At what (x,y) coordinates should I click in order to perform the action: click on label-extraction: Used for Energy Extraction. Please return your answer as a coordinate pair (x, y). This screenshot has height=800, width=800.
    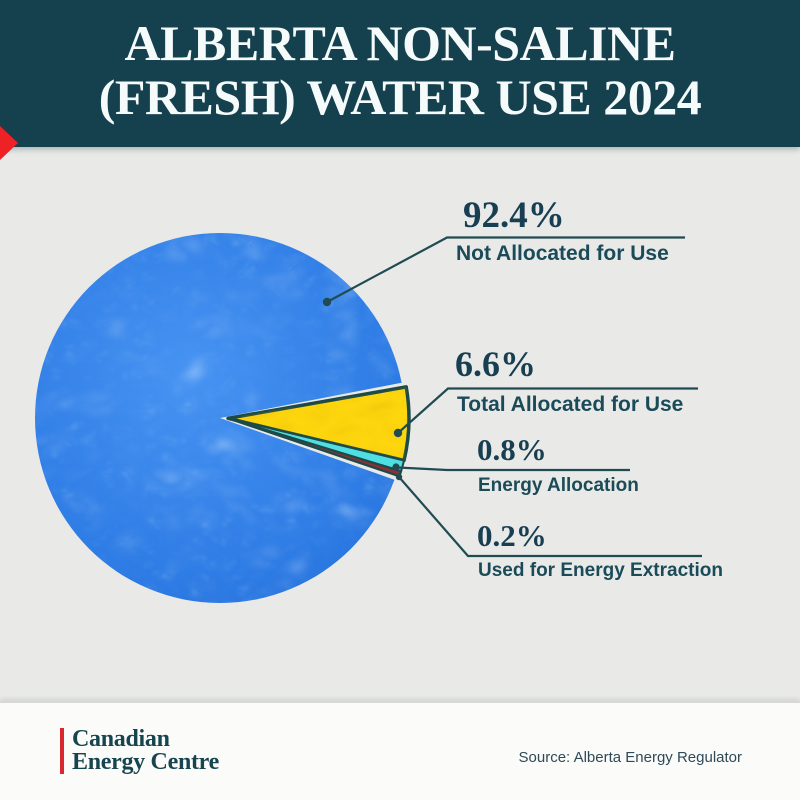
    Looking at the image, I should click on (600, 570).